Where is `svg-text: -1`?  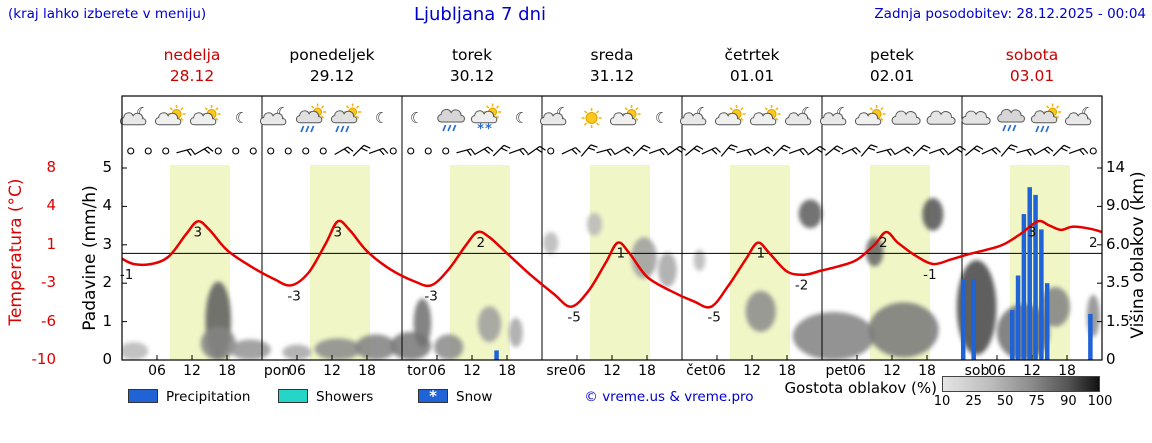
svg-text: -1 is located at coordinates (929, 275).